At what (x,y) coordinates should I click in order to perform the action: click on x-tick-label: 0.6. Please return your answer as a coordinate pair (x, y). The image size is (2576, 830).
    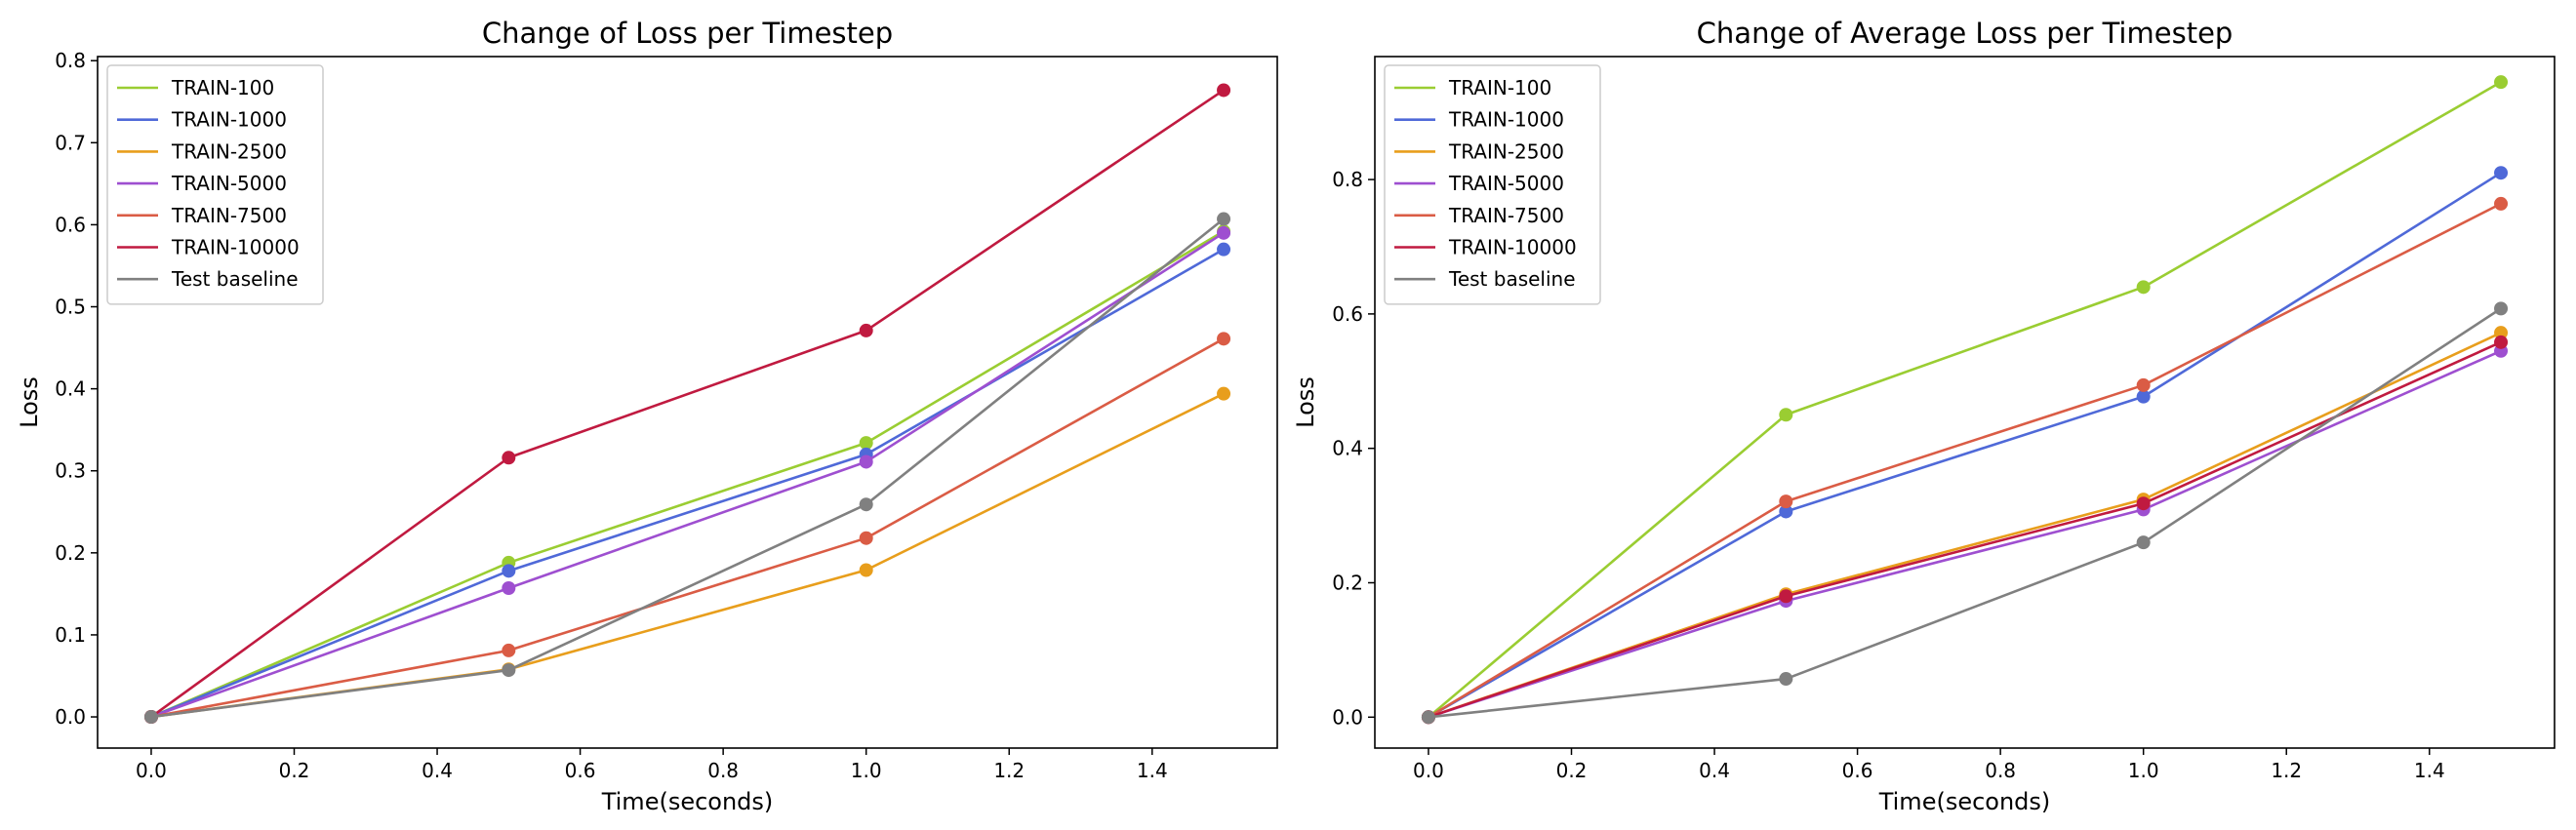
    Looking at the image, I should click on (580, 770).